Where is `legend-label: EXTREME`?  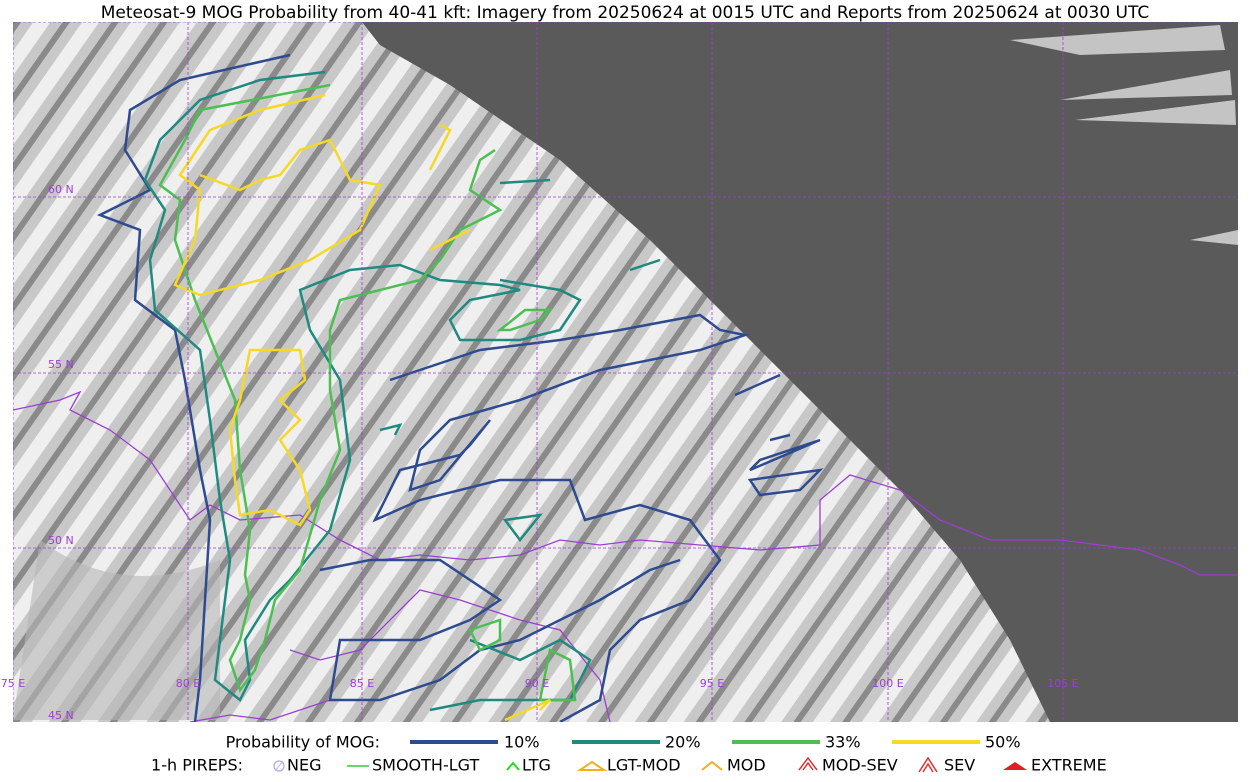
legend-label: EXTREME is located at coordinates (1069, 765).